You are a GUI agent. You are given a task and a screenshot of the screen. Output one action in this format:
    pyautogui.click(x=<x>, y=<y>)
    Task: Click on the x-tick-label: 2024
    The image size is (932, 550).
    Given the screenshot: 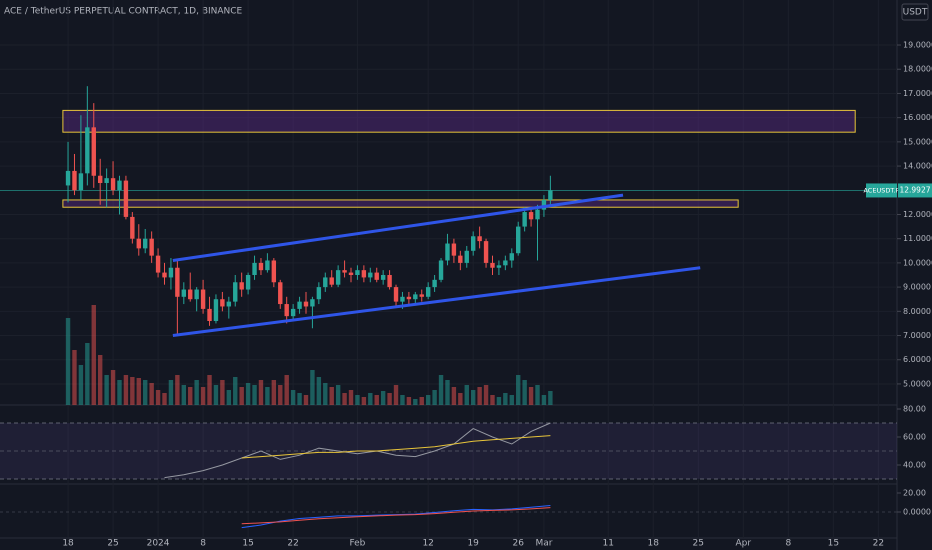 What is the action you would take?
    pyautogui.click(x=158, y=544)
    